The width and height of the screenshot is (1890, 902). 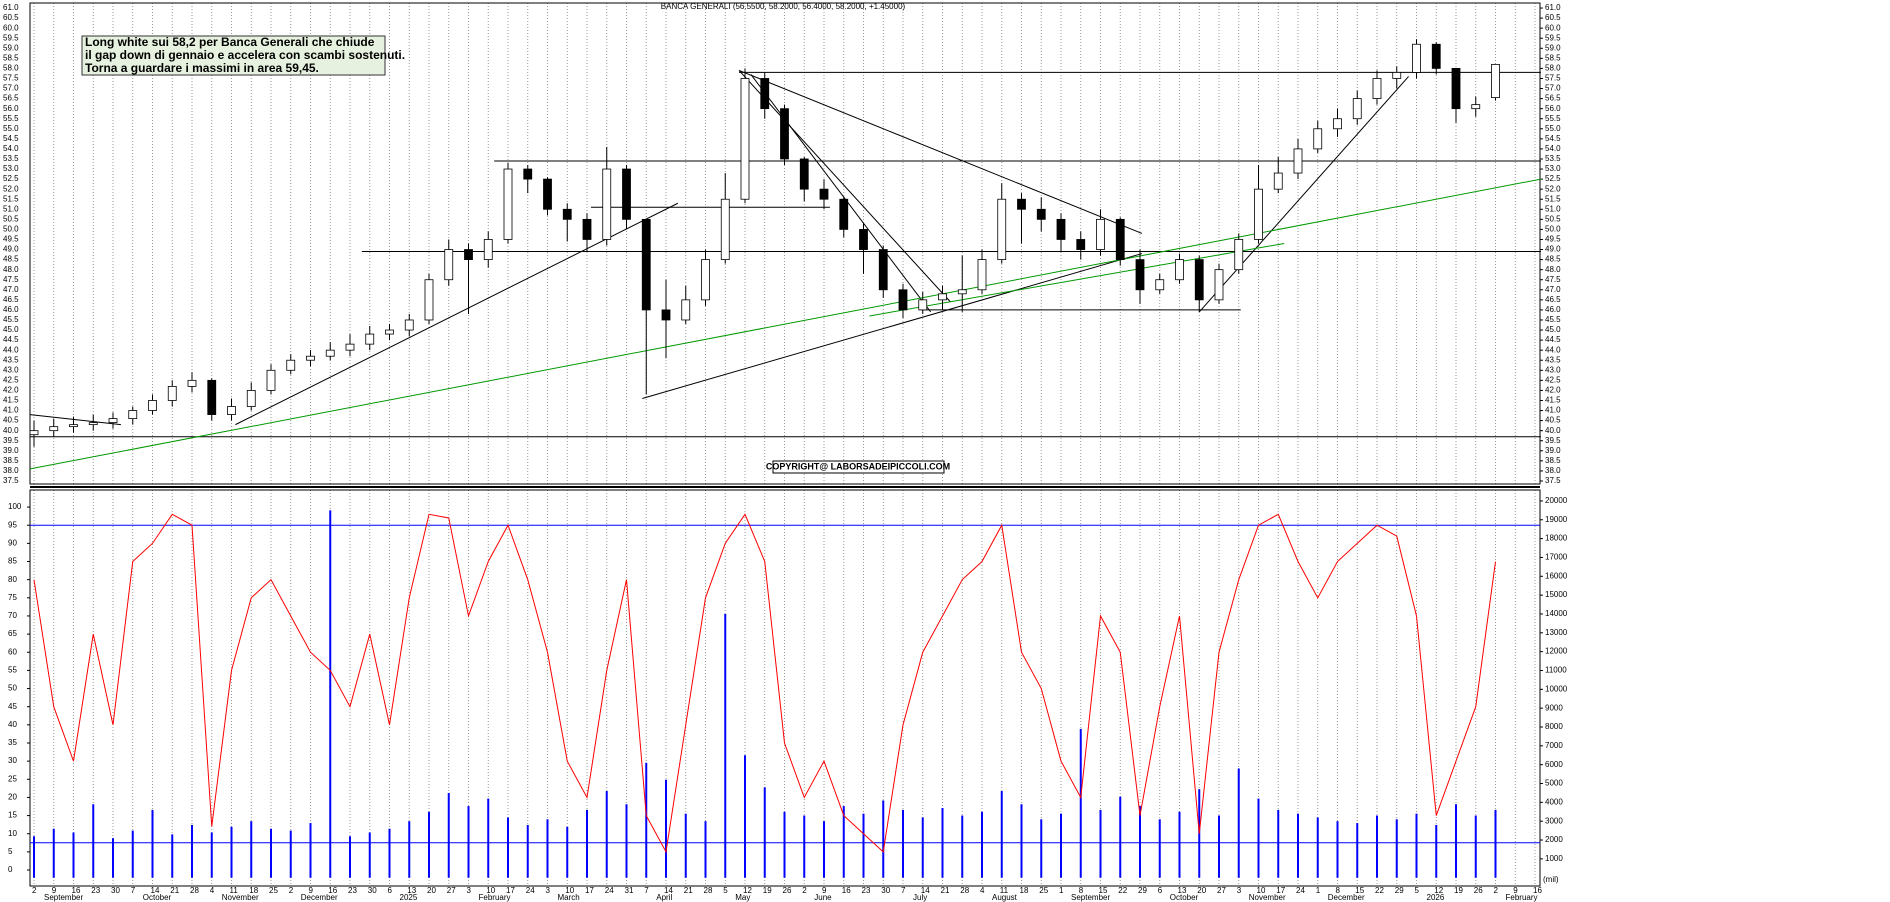 What do you see at coordinates (1553, 118) in the screenshot?
I see `y-tick-label: 55.5` at bounding box center [1553, 118].